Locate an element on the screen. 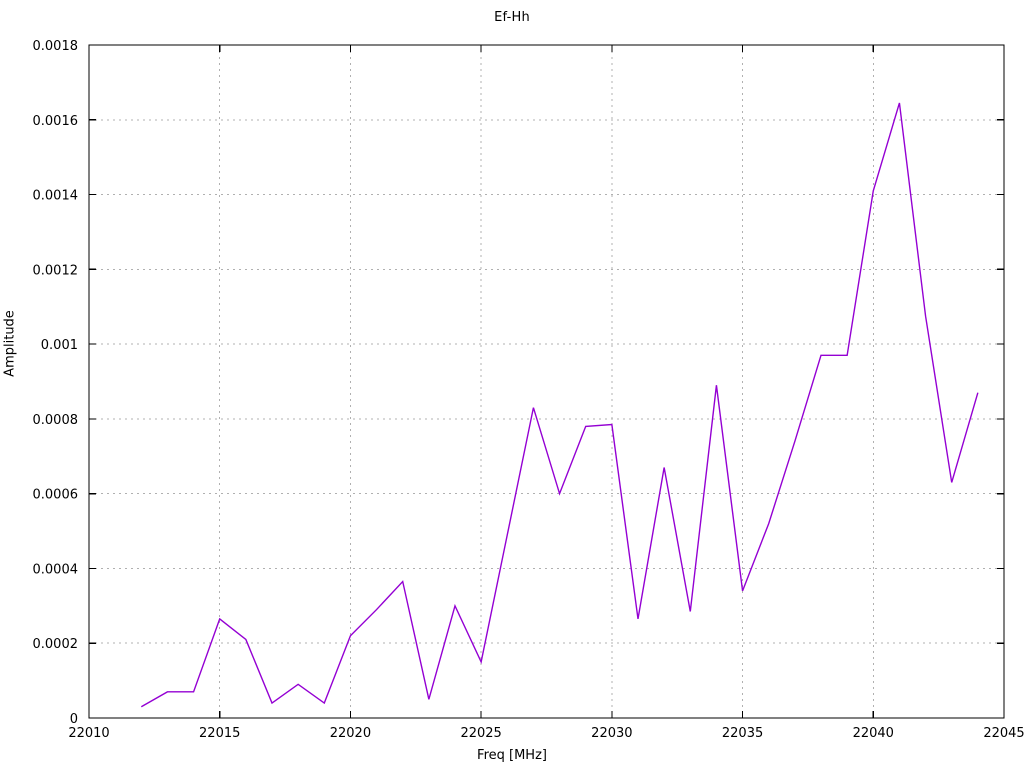 Image resolution: width=1024 pixels, height=768 pixels. x-axis-label: Freq [MHz] is located at coordinates (512, 755).